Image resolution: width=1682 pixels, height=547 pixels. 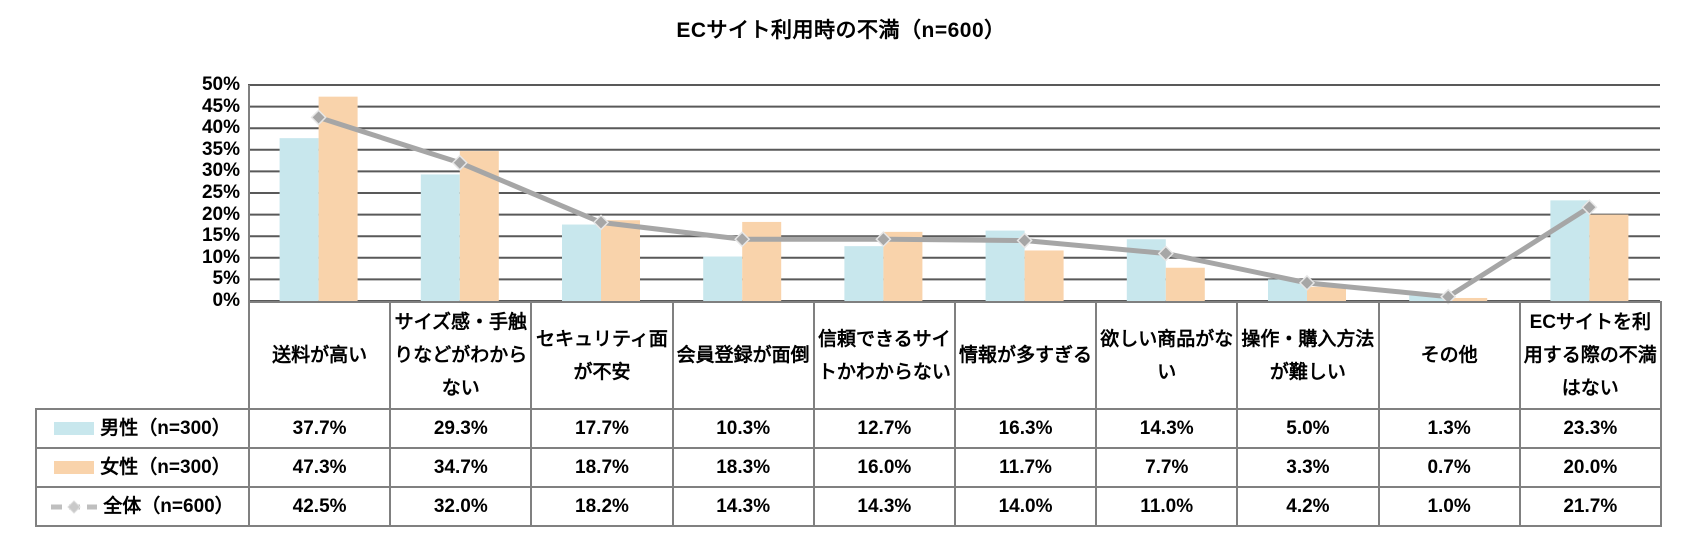 What do you see at coordinates (220, 214) in the screenshot?
I see `y-tick-label: 20%` at bounding box center [220, 214].